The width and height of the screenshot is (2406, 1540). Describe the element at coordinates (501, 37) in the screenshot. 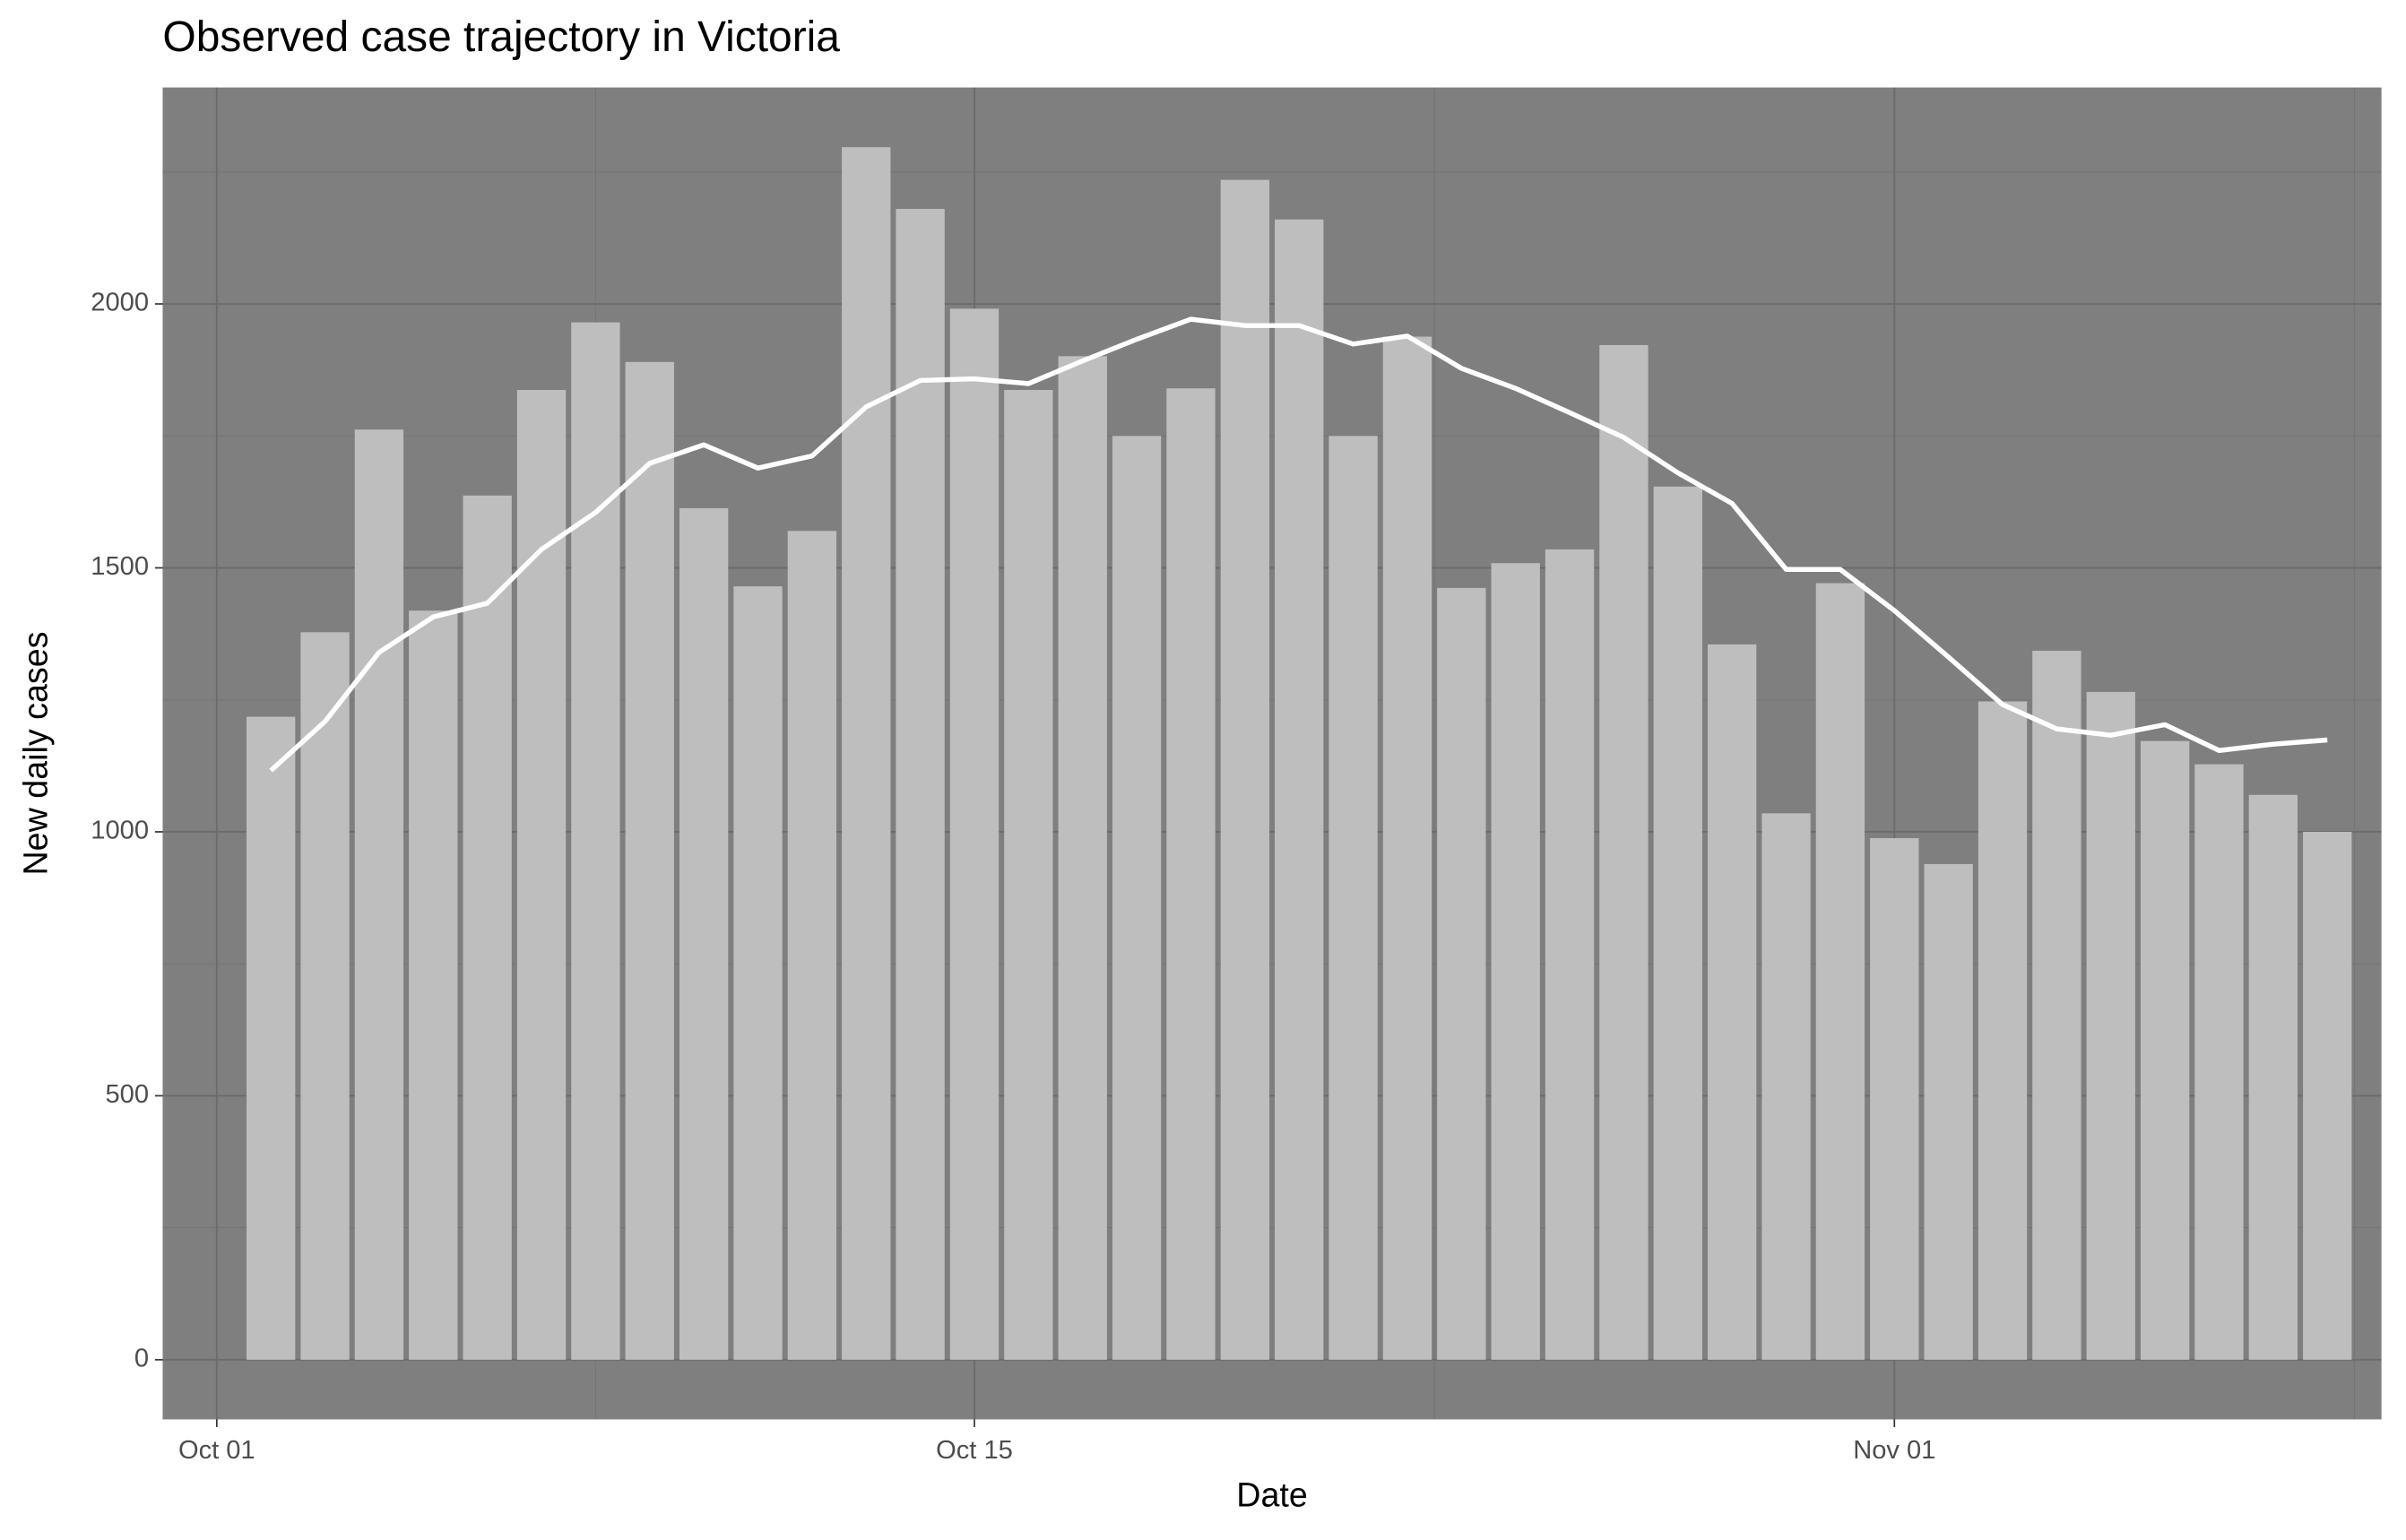

I see `chart-title: Observed case trajectory in Victoria` at that location.